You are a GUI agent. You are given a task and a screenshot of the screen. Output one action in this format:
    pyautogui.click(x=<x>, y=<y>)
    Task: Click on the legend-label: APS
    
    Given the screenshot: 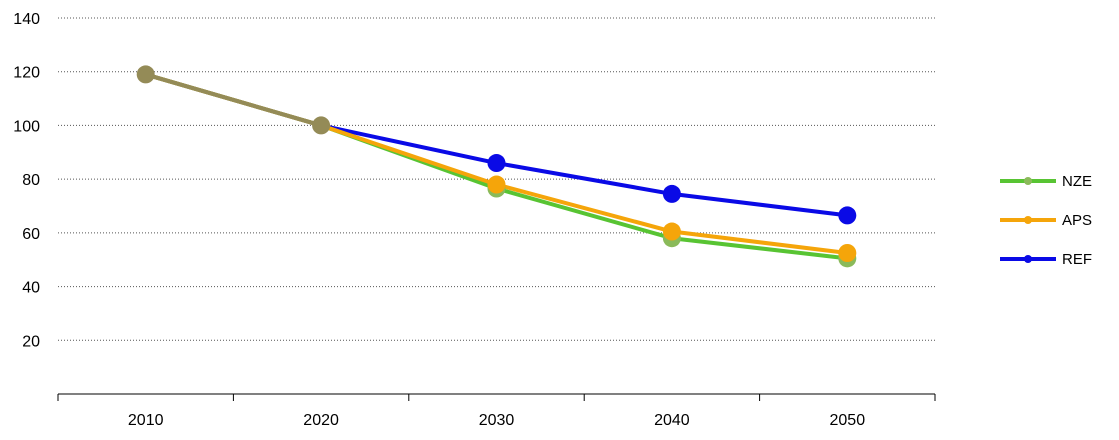 What is the action you would take?
    pyautogui.click(x=1077, y=220)
    